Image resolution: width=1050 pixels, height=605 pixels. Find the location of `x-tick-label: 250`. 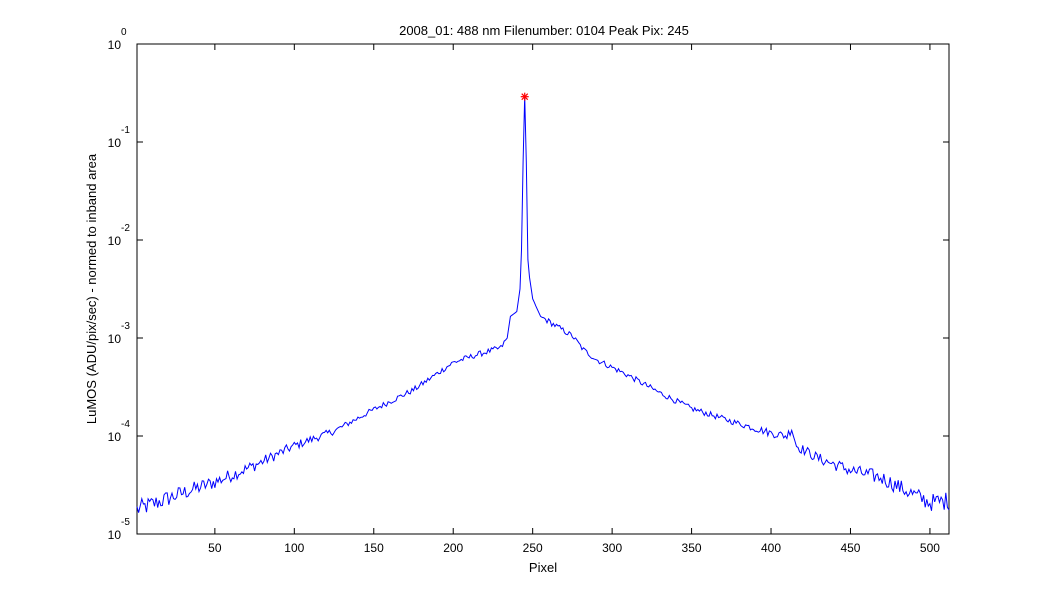

x-tick-label: 250 is located at coordinates (533, 548).